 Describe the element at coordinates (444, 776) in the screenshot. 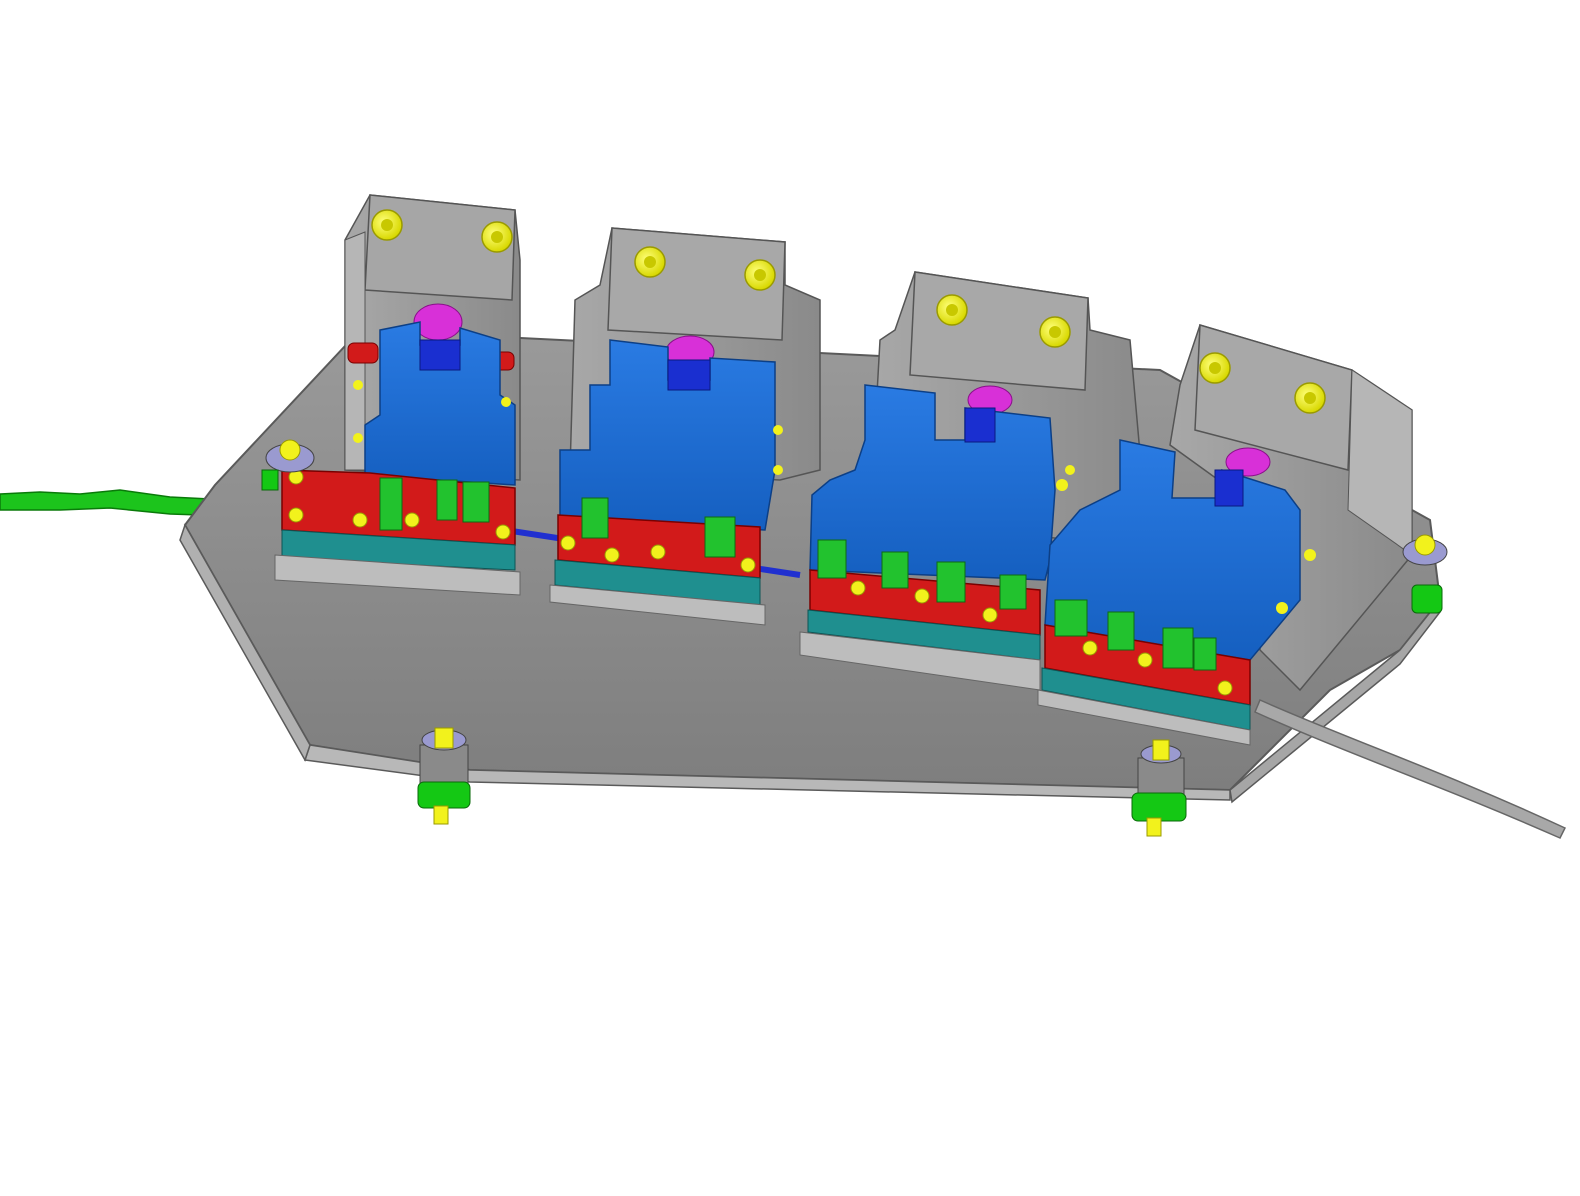

I see `foot-post-front-left` at that location.